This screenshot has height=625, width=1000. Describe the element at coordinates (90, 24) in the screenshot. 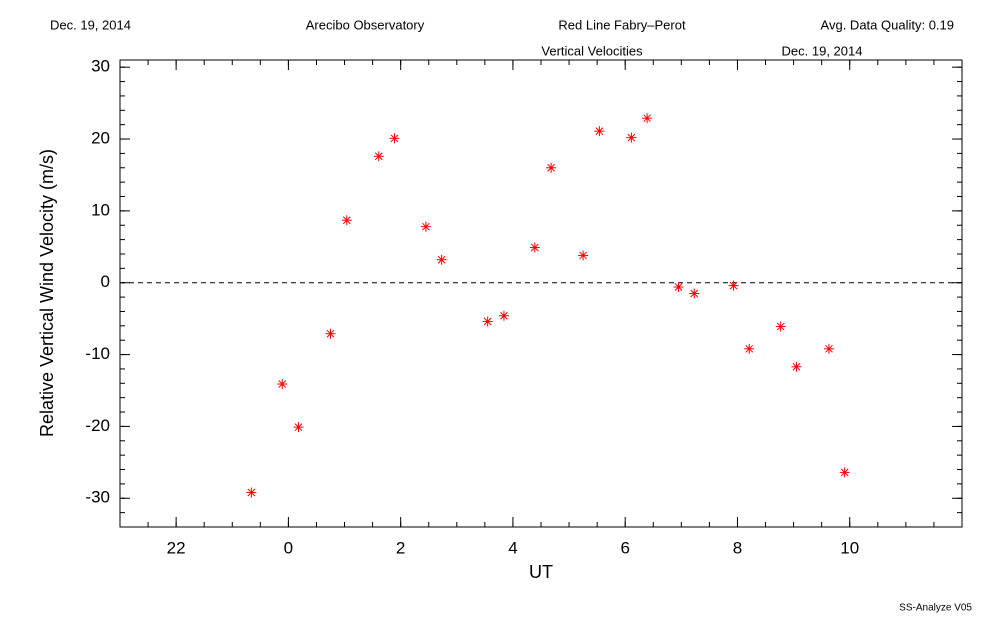

I see `header-date: Dec. 19, 2014` at that location.